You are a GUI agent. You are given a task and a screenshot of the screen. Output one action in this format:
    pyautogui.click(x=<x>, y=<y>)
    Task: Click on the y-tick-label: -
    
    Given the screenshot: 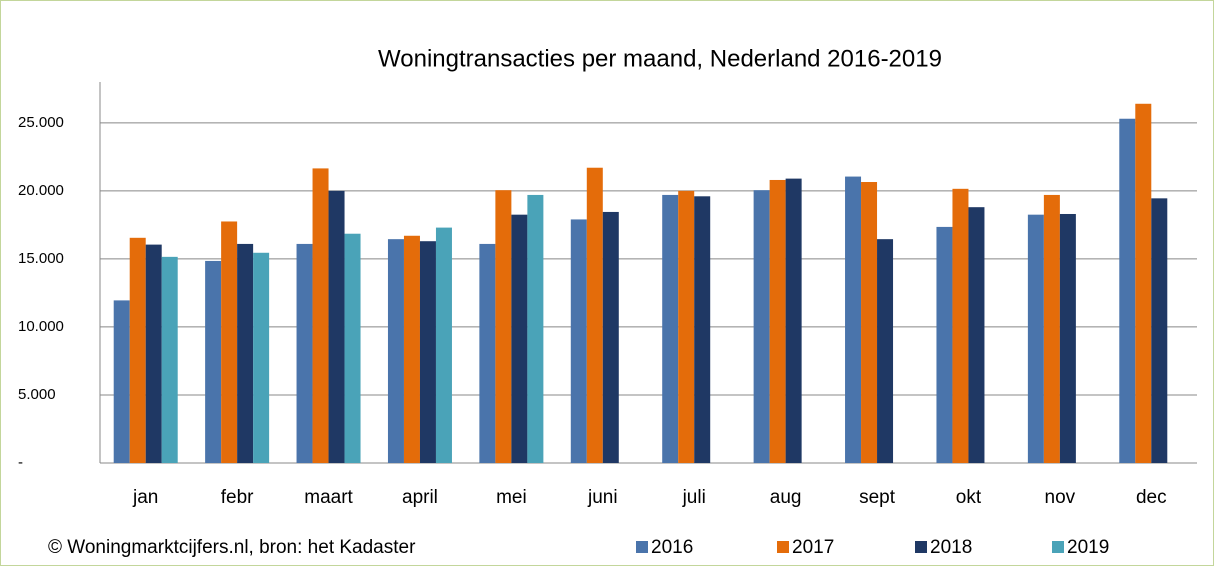 What is the action you would take?
    pyautogui.click(x=20, y=462)
    